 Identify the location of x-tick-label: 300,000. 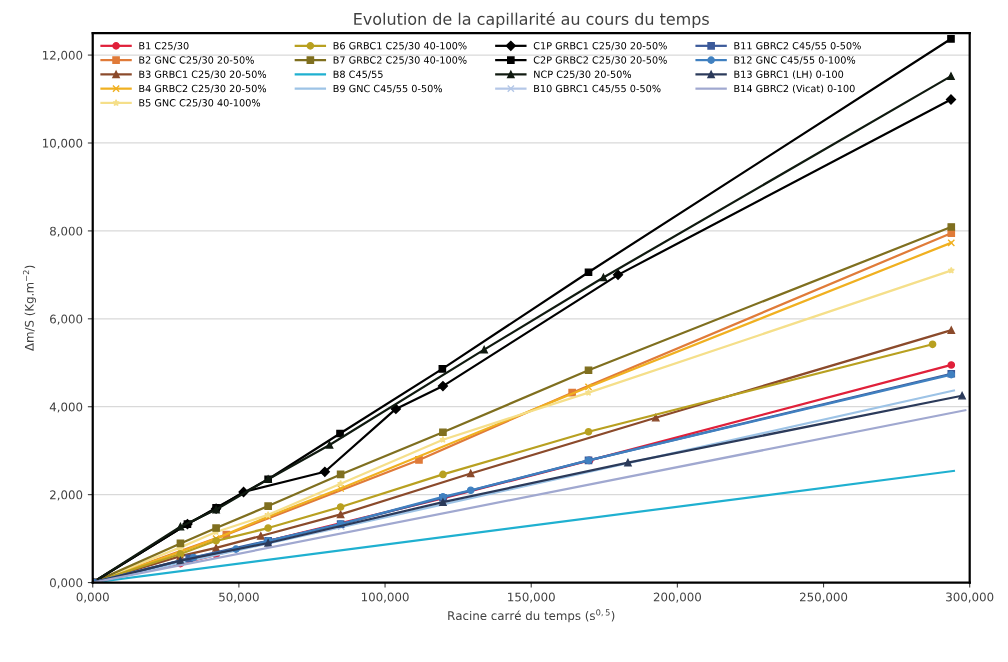
(970, 597).